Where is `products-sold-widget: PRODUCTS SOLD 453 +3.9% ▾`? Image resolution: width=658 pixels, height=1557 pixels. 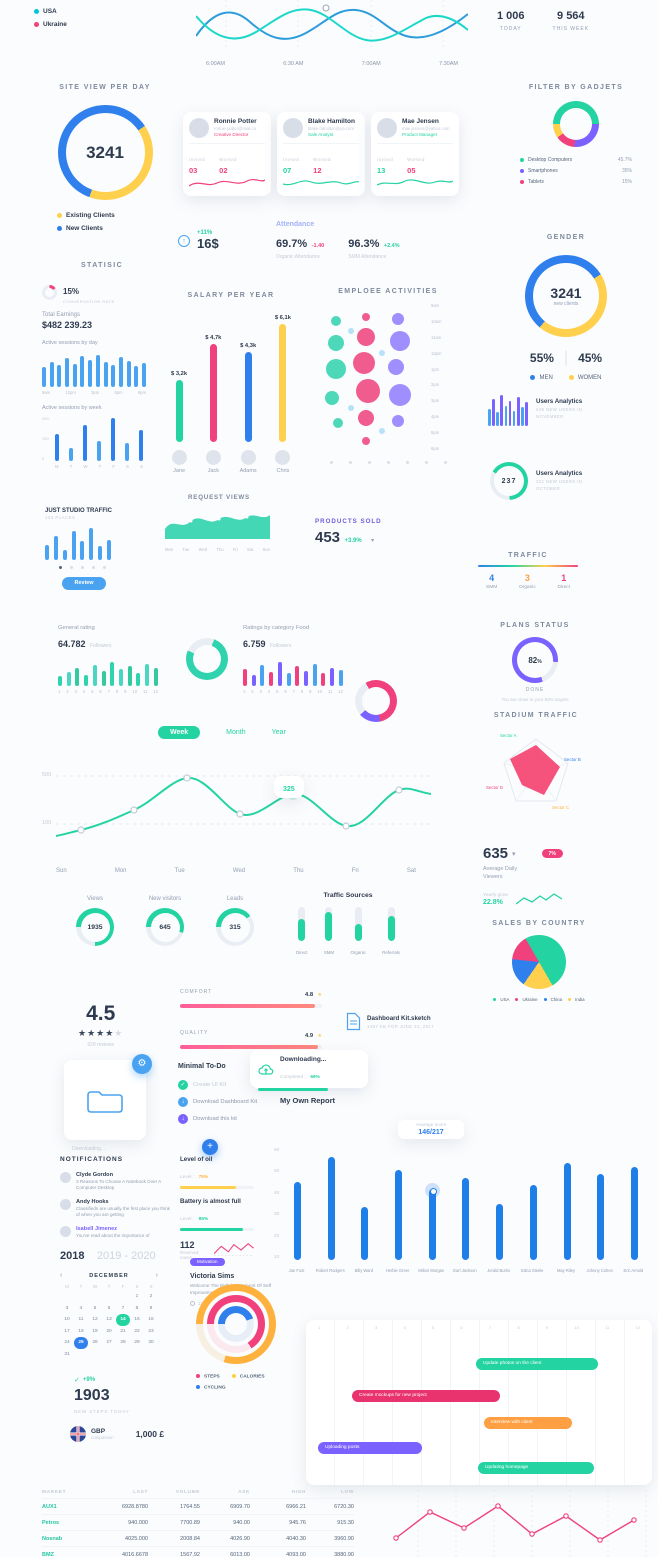
products-sold-widget: PRODUCTS SOLD 453 +3.9% ▾ is located at coordinates (348, 532).